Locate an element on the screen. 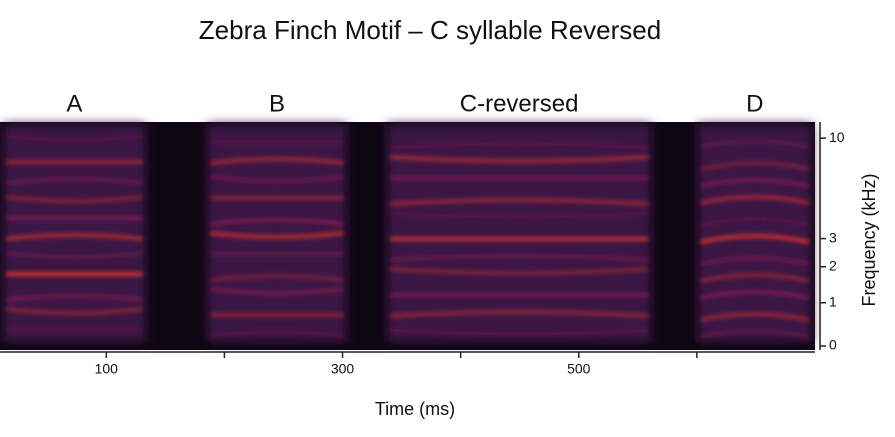 The height and width of the screenshot is (437, 895). syllable-label: D is located at coordinates (754, 103).